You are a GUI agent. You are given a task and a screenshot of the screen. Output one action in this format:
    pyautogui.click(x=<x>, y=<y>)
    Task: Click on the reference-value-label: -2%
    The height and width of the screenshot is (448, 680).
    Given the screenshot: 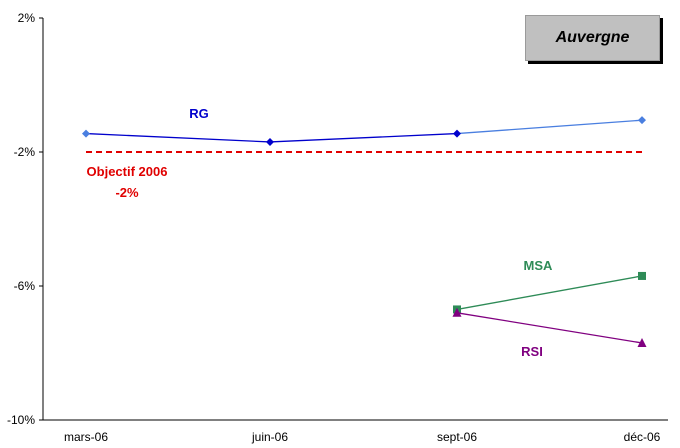 What is the action you would take?
    pyautogui.click(x=127, y=192)
    